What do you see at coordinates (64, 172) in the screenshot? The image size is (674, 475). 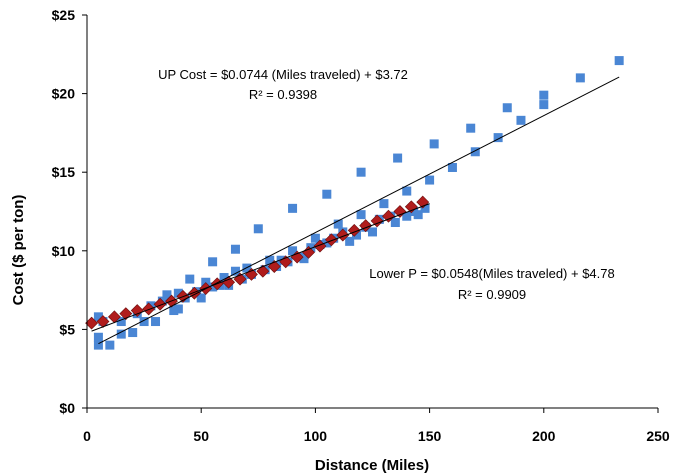 I see `y-tick-label: $15` at bounding box center [64, 172].